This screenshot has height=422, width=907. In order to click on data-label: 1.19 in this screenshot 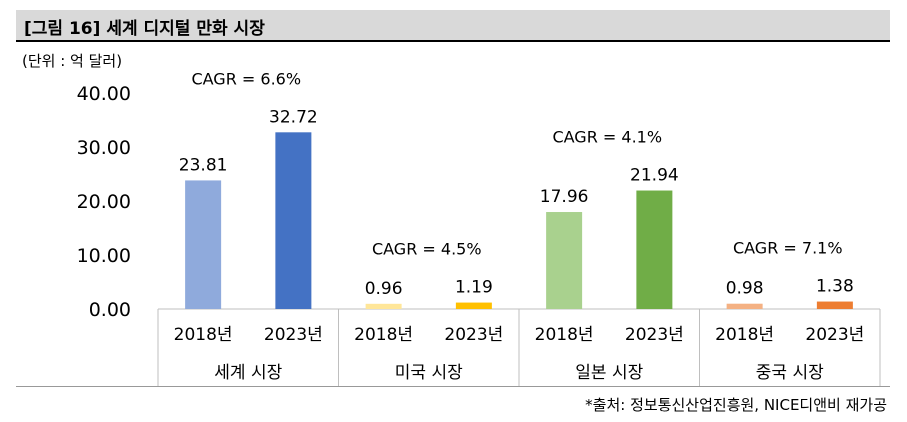, I will do `click(474, 288)`.